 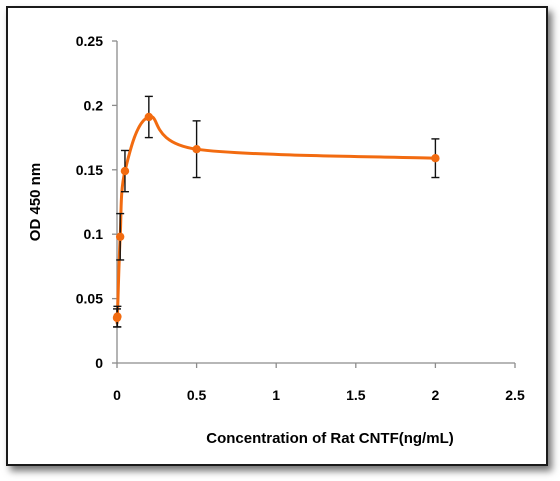 What do you see at coordinates (89, 170) in the screenshot?
I see `y-tick-label: 0.15` at bounding box center [89, 170].